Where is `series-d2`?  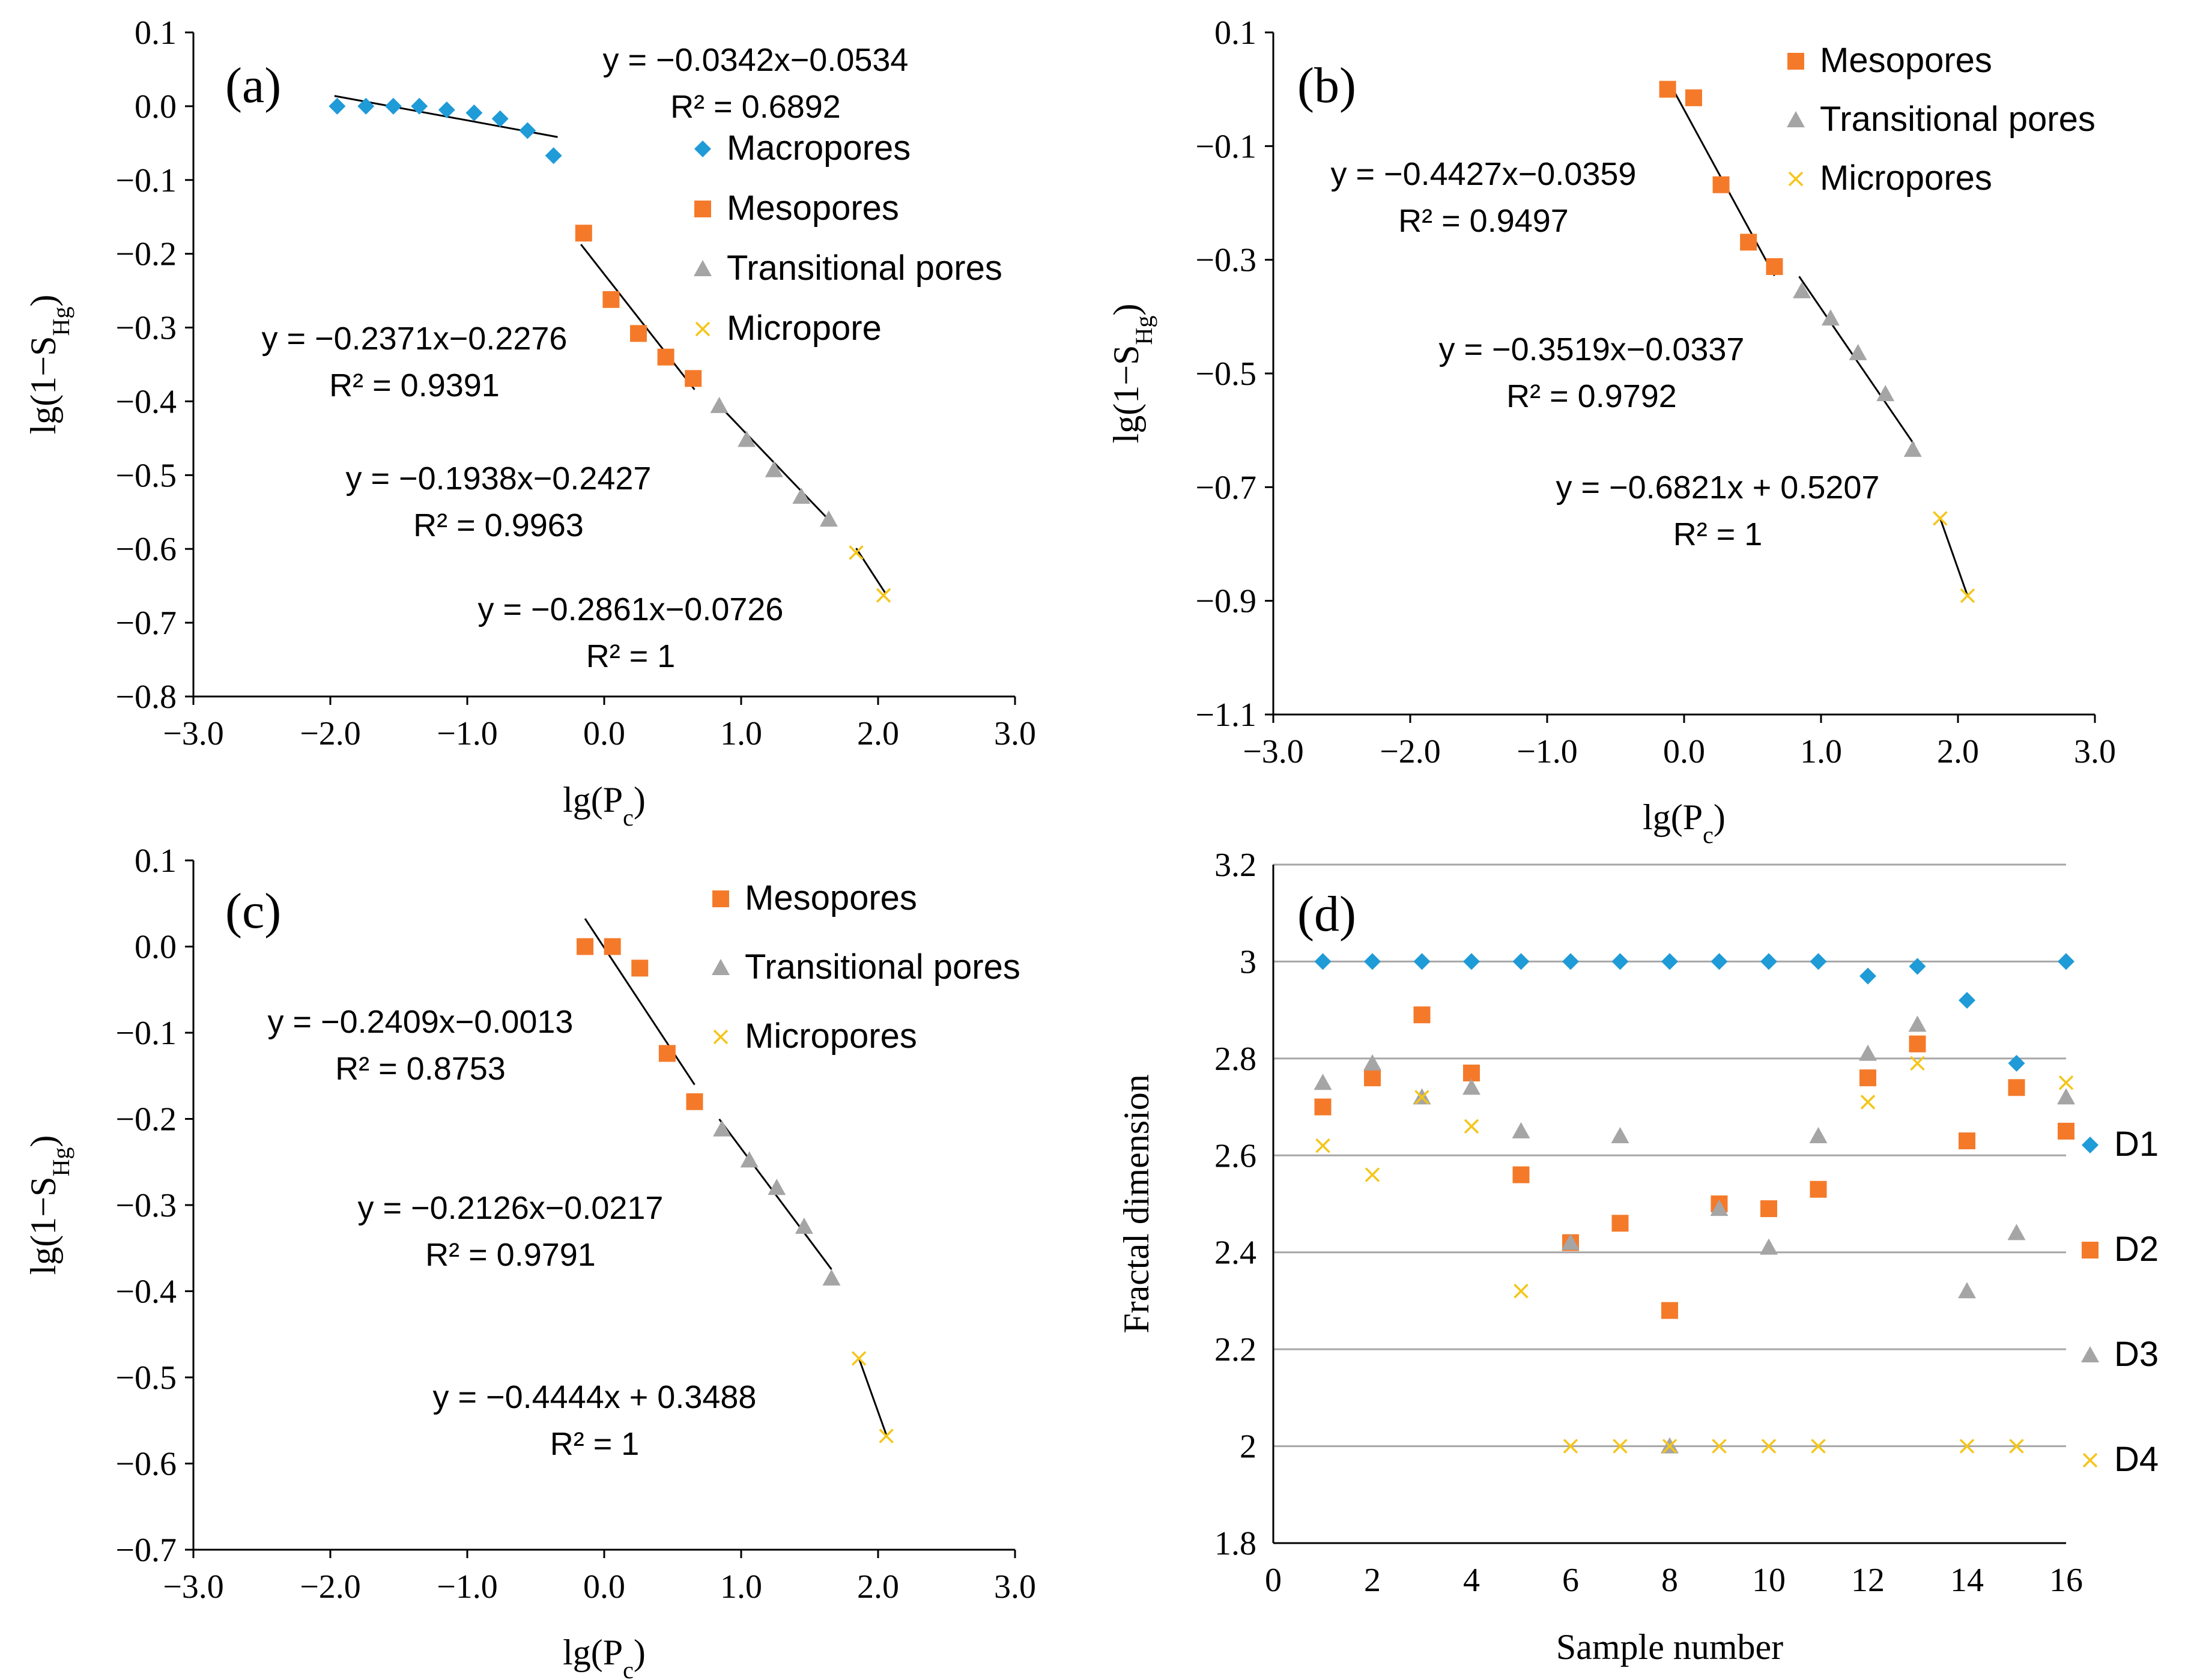 series-d2 is located at coordinates (1694, 1162).